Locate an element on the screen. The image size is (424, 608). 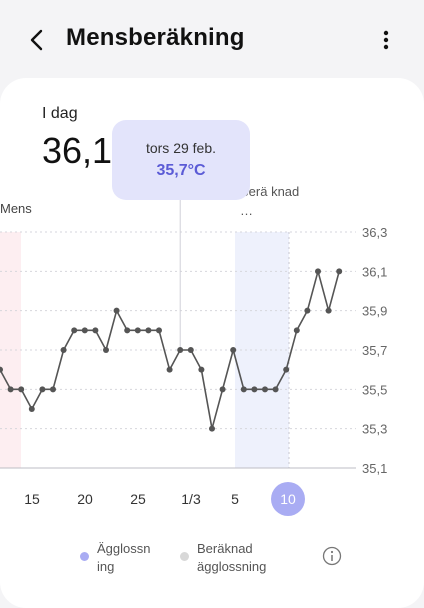
y-tick-label: 35,5 is located at coordinates (374, 389).